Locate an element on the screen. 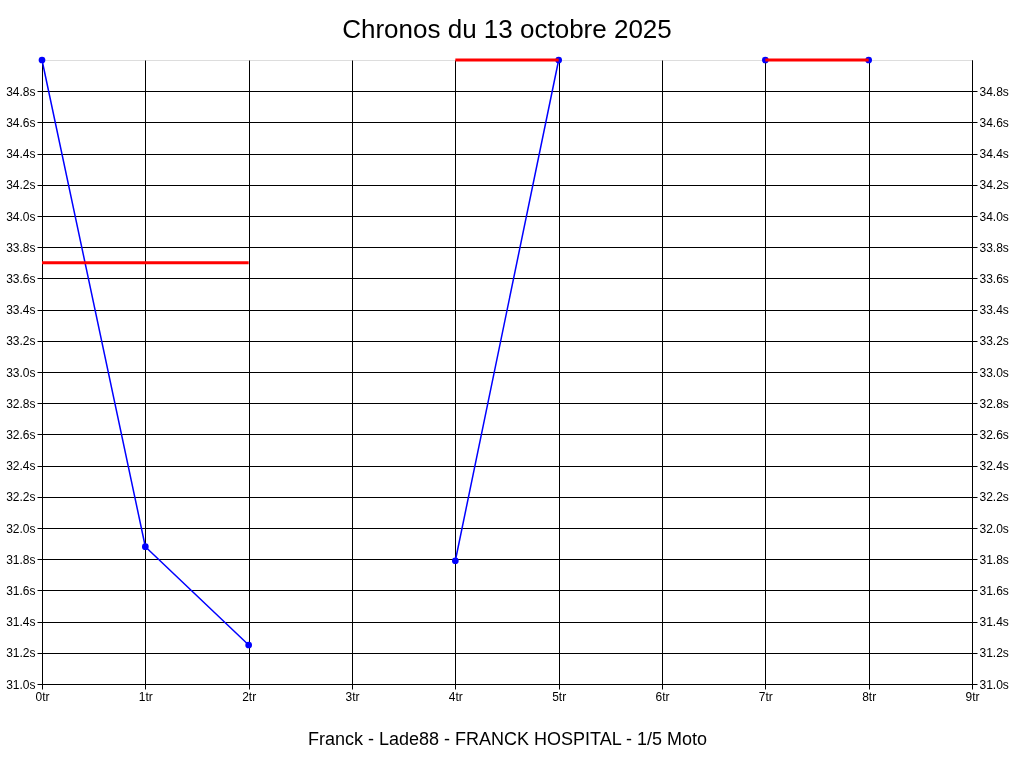 The width and height of the screenshot is (1024, 768). x-axis-title: Franck - Lade88 - FRANCK HOSPITAL - 1/5 Moto is located at coordinates (507, 738).